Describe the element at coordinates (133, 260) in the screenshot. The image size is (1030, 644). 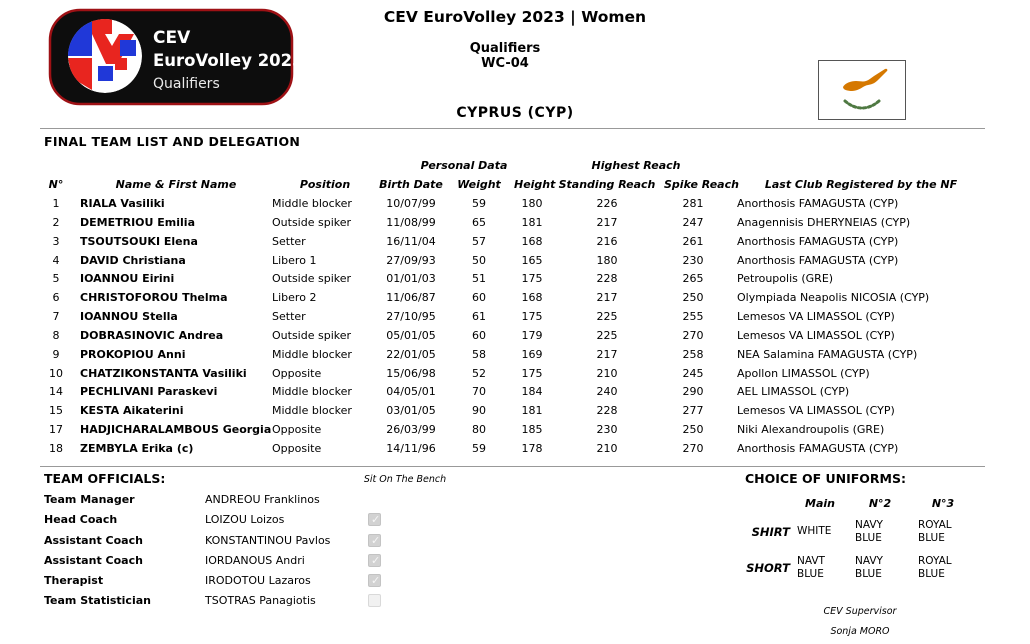
I see `player-name: DAVID Christiana` at that location.